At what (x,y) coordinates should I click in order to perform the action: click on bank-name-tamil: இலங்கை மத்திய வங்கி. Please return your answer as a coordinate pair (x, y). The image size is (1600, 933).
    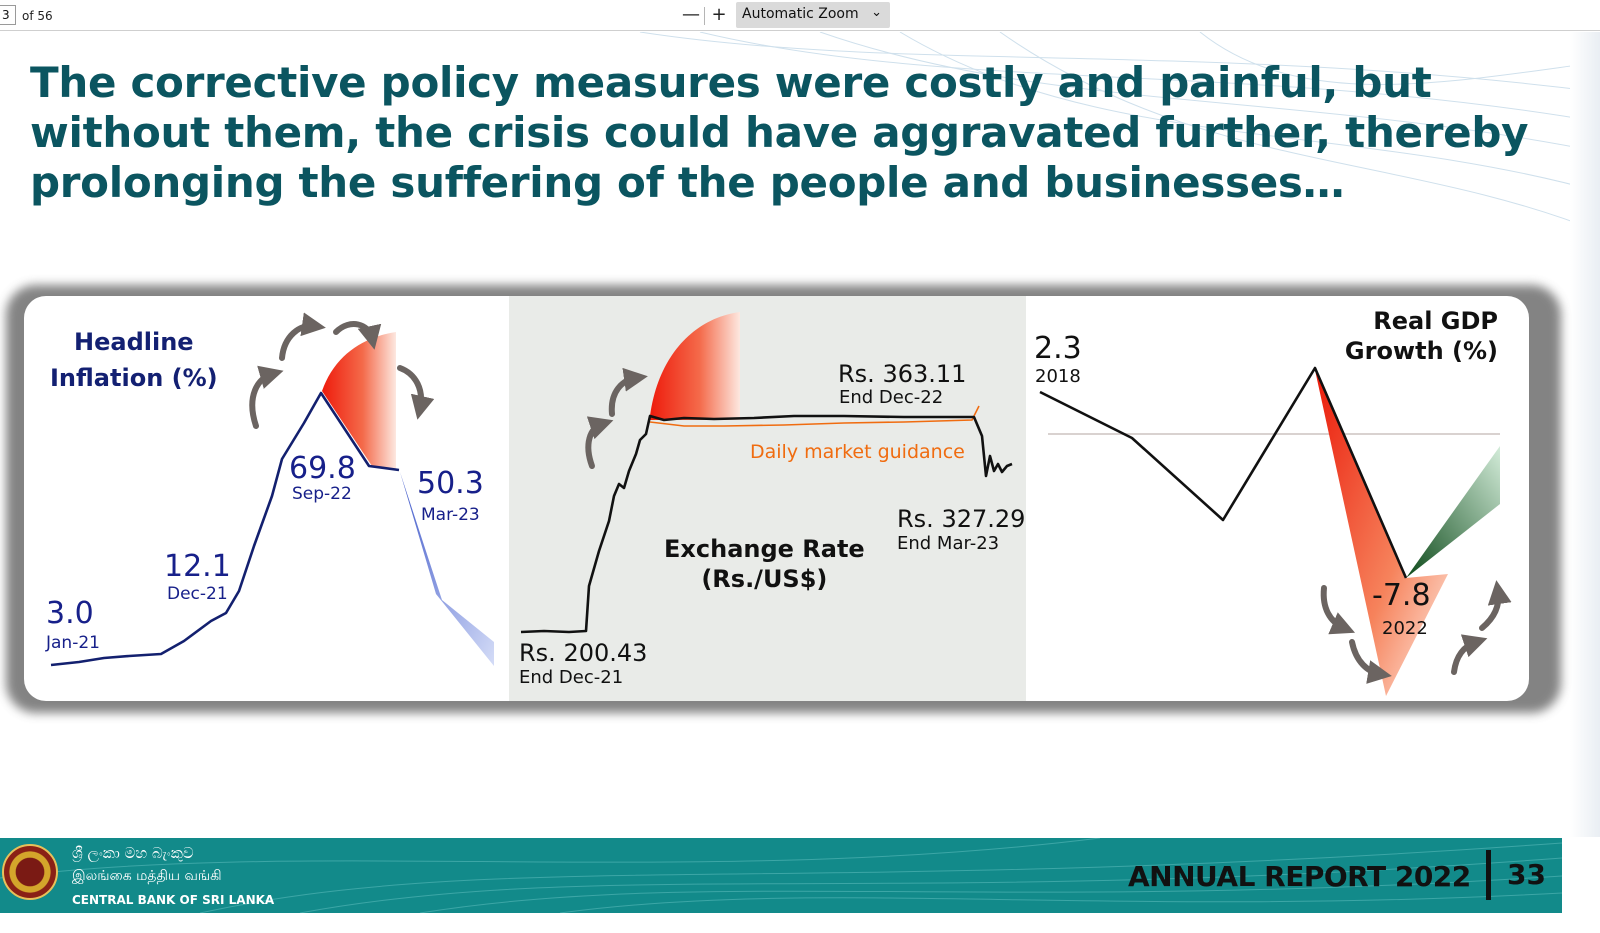
    Looking at the image, I should click on (147, 876).